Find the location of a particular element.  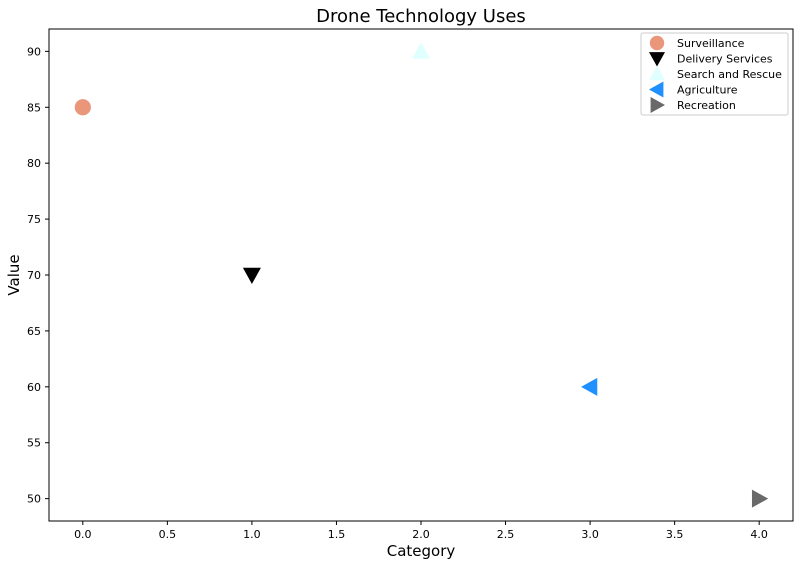

legend-label-search-and-rescue: Search and Rescue is located at coordinates (729, 74).